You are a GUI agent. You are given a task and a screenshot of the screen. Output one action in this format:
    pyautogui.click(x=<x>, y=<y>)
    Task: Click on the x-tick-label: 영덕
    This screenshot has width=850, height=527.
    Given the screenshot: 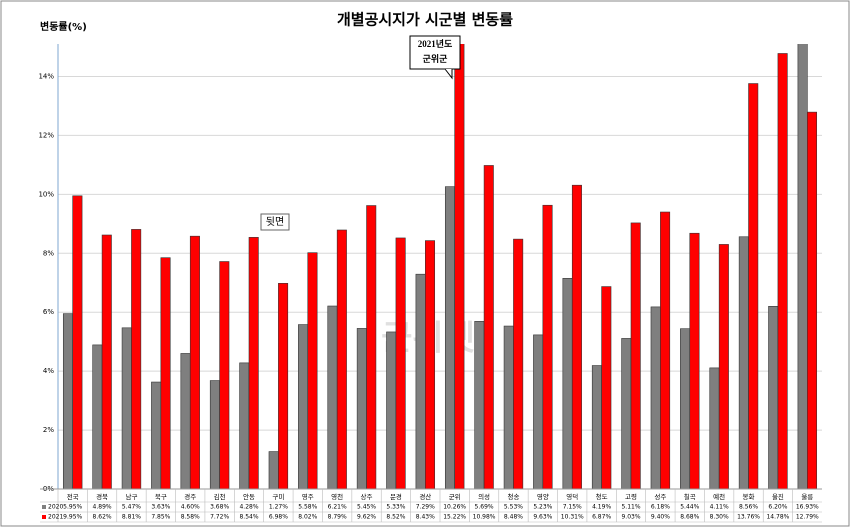 What is the action you would take?
    pyautogui.click(x=572, y=496)
    